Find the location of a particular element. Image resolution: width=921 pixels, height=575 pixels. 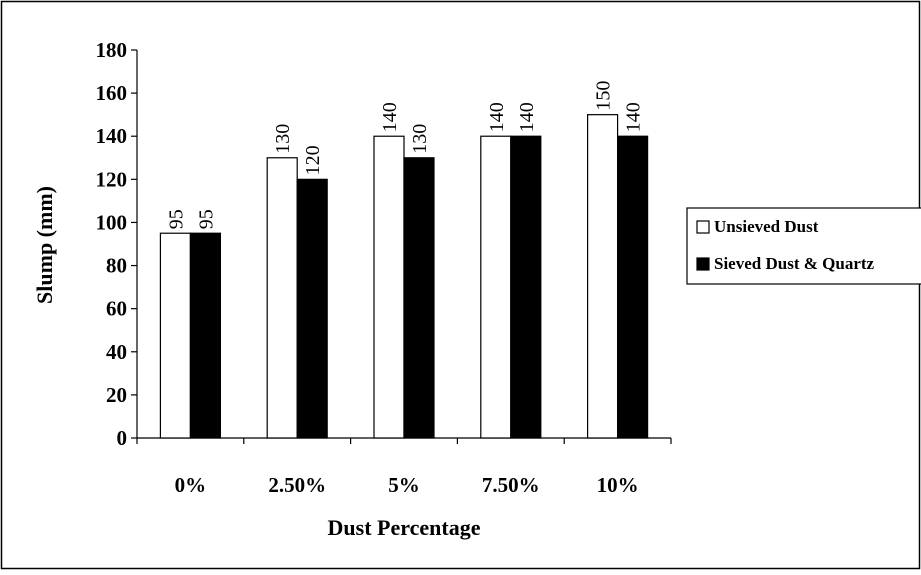

y-axis-title: Slump (mm) is located at coordinates (44, 245).